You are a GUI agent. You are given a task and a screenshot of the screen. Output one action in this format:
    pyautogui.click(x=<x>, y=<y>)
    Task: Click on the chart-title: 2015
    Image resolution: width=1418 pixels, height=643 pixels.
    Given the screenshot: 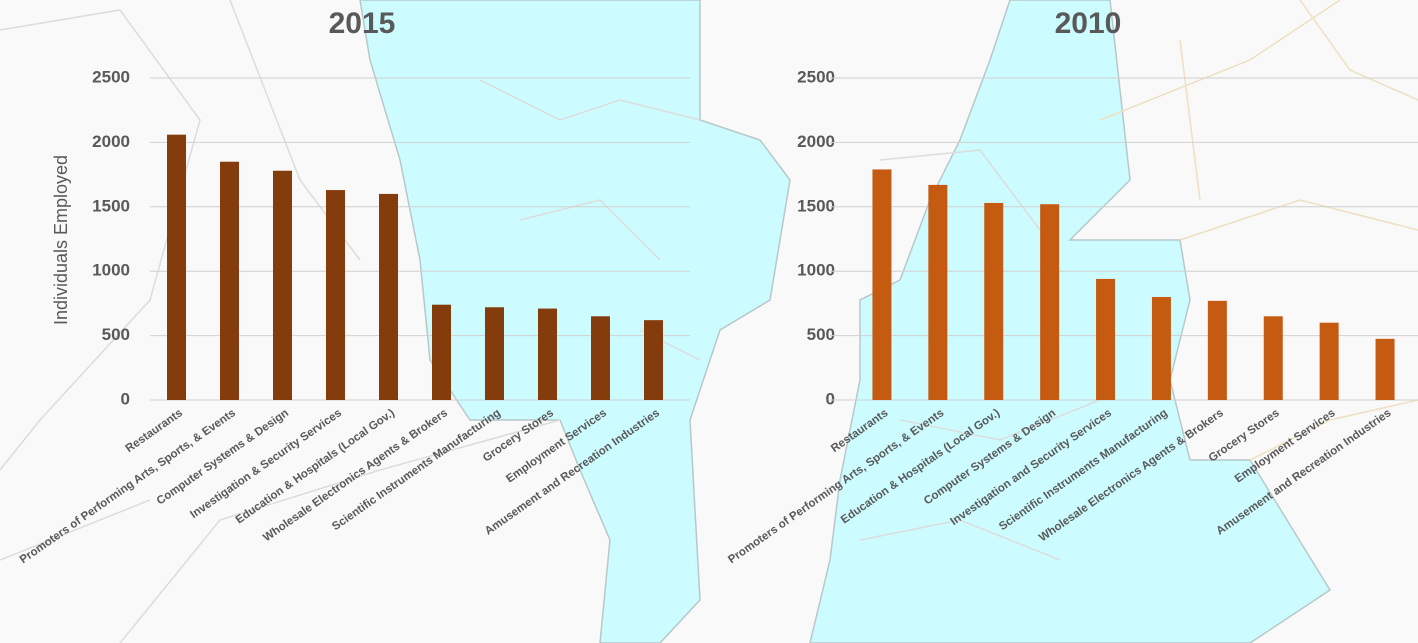 What is the action you would take?
    pyautogui.click(x=362, y=23)
    